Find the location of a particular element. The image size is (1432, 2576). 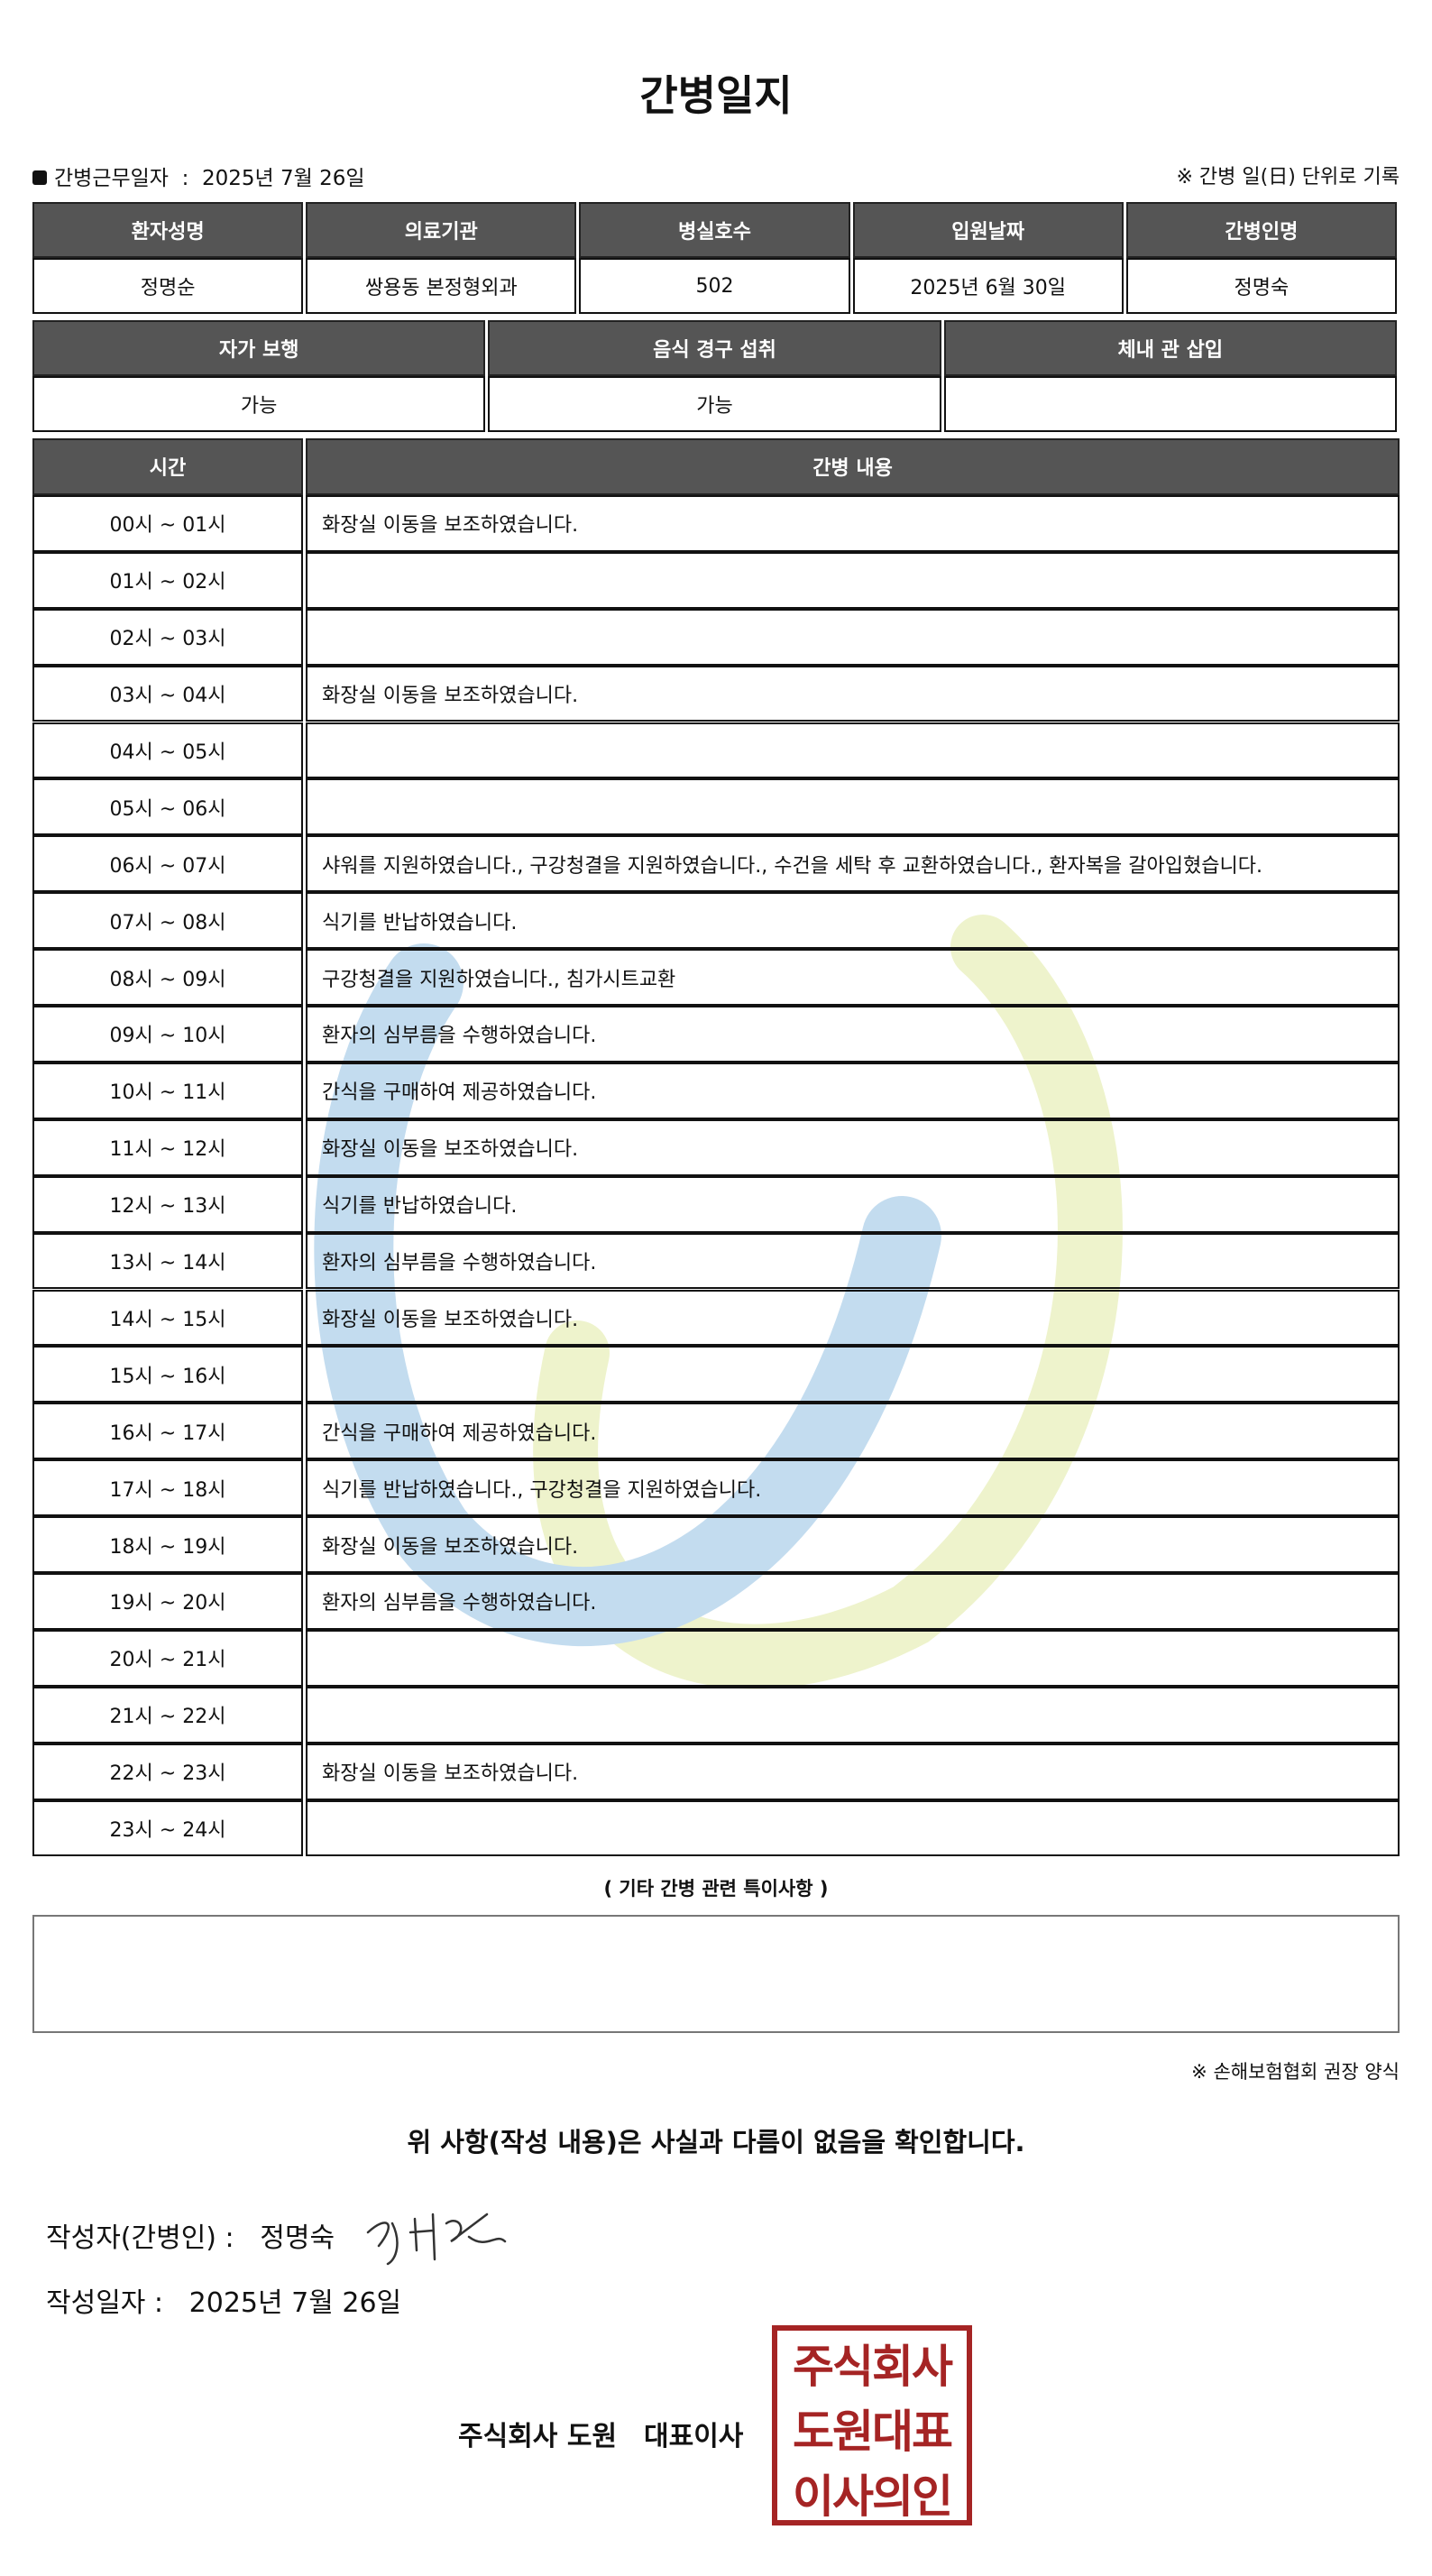

time-cell: 18시 ~ 19시 is located at coordinates (167, 1544).